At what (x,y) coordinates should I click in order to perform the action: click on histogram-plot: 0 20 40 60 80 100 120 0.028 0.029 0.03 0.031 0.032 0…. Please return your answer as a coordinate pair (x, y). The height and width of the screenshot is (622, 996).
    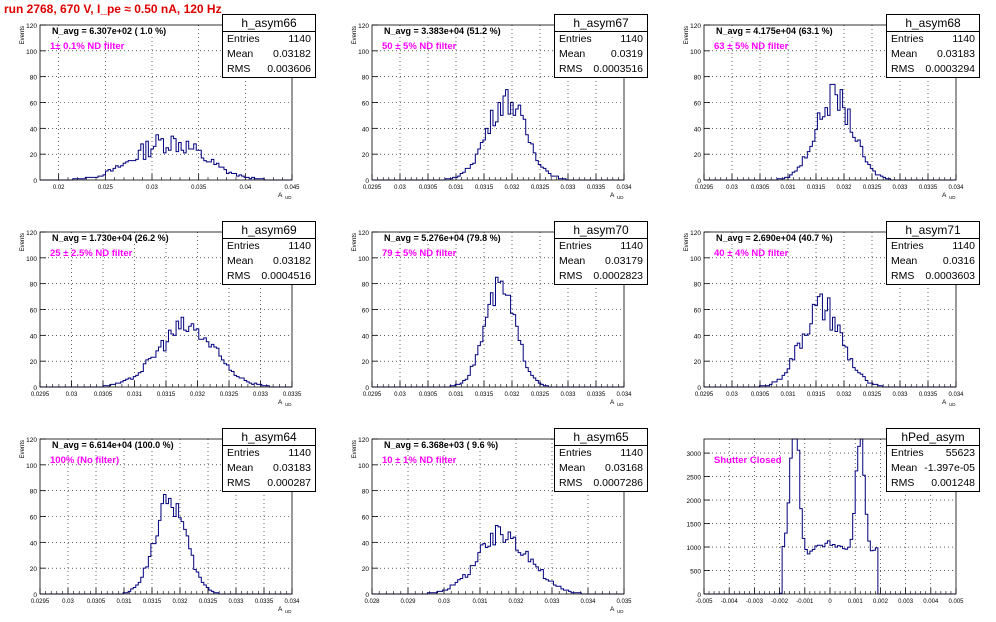
    Looking at the image, I should click on (492, 525).